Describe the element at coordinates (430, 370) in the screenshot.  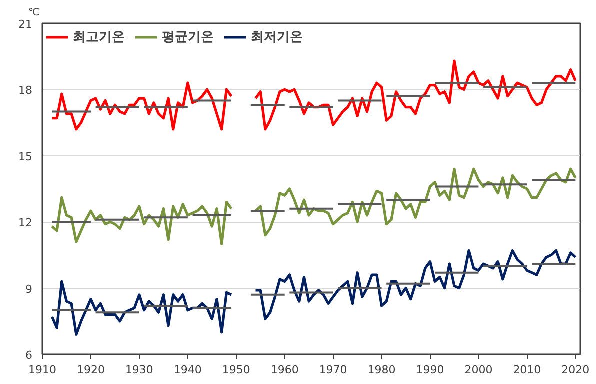
I see `x-tick-label: 1990` at that location.